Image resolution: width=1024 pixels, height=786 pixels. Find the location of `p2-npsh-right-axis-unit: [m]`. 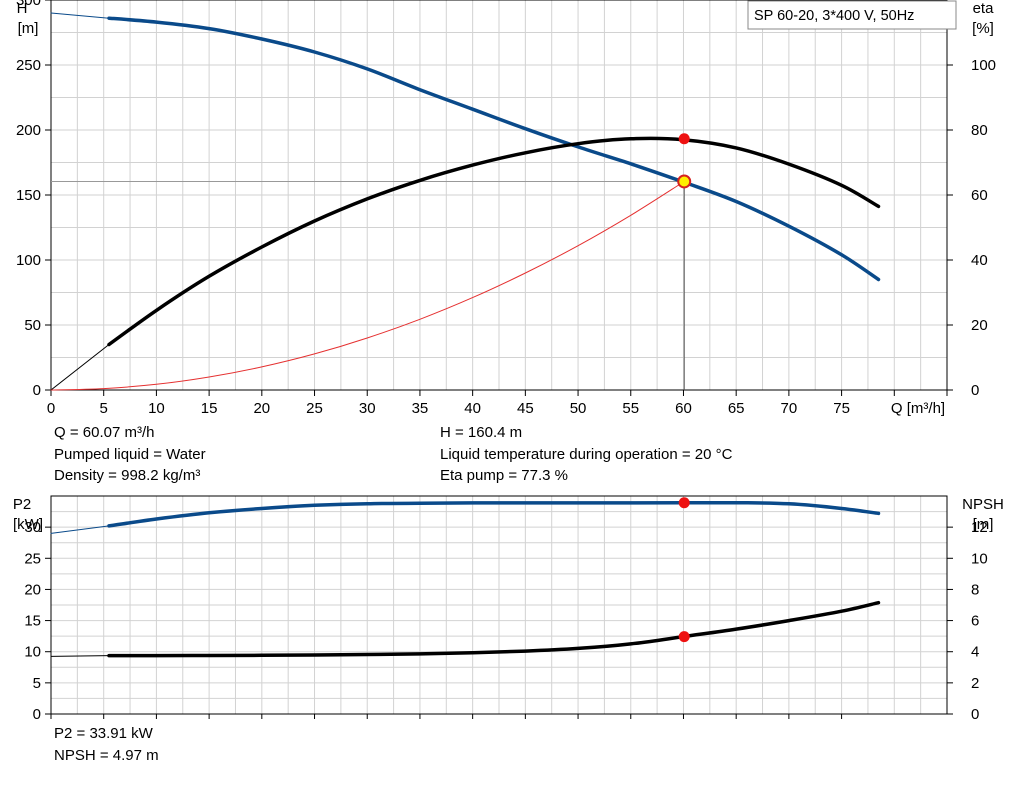

p2-npsh-right-axis-unit: [m] is located at coordinates (983, 524).